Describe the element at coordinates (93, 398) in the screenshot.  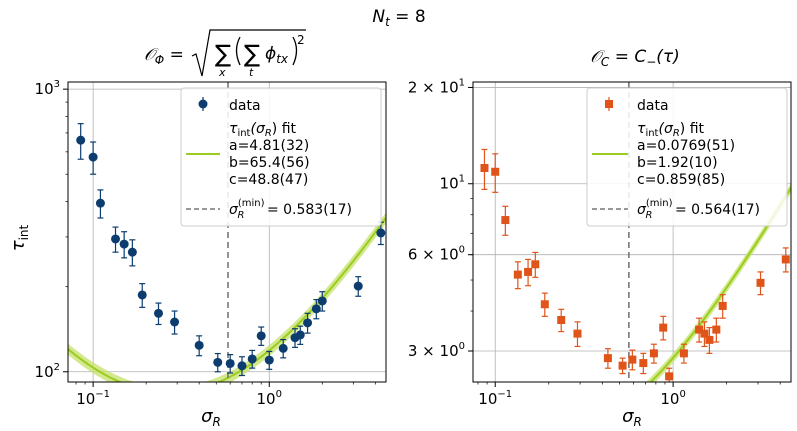
I see `left-x-tick-label: 10−1` at that location.